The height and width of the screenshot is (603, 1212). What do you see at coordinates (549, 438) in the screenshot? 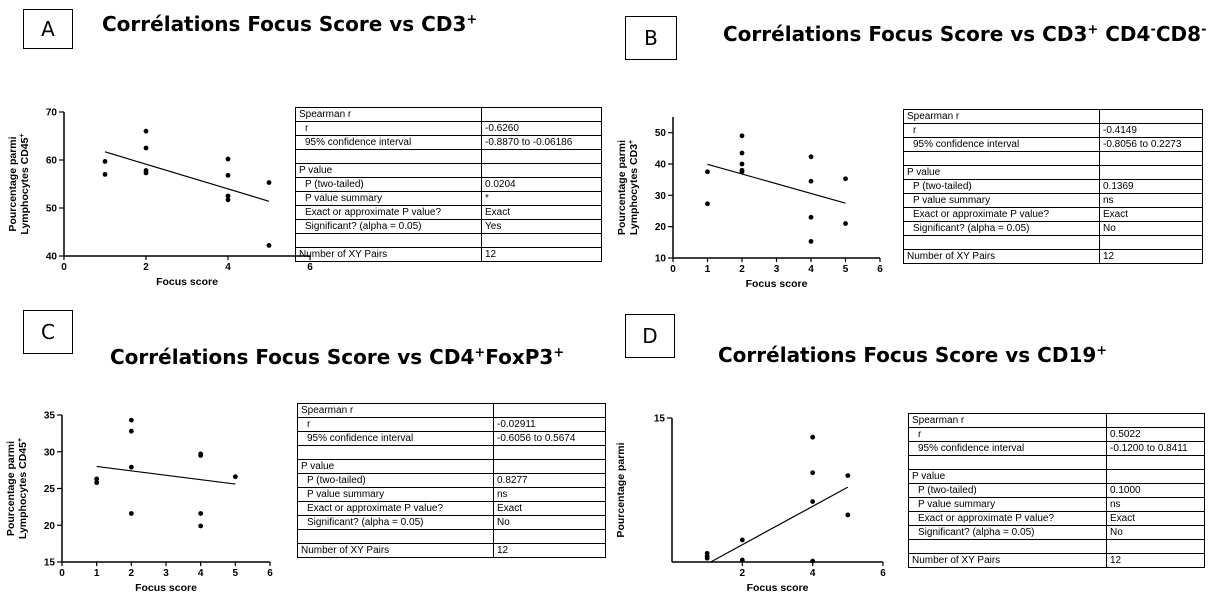
I see `stats-value: -0.6056 to 0.5674` at bounding box center [549, 438].